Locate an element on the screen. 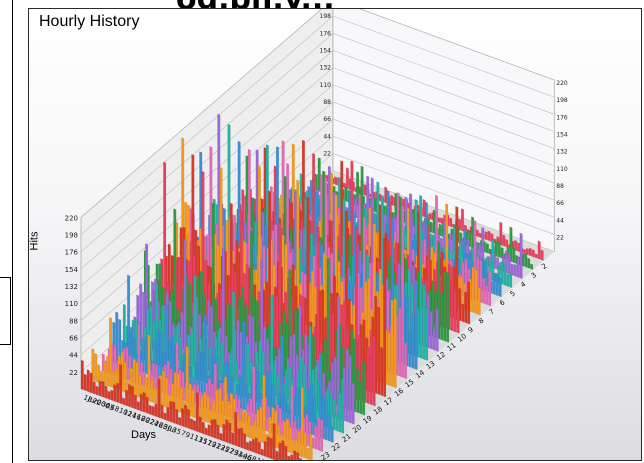 The image size is (644, 463). y-tick-back-label: 110 is located at coordinates (326, 85).